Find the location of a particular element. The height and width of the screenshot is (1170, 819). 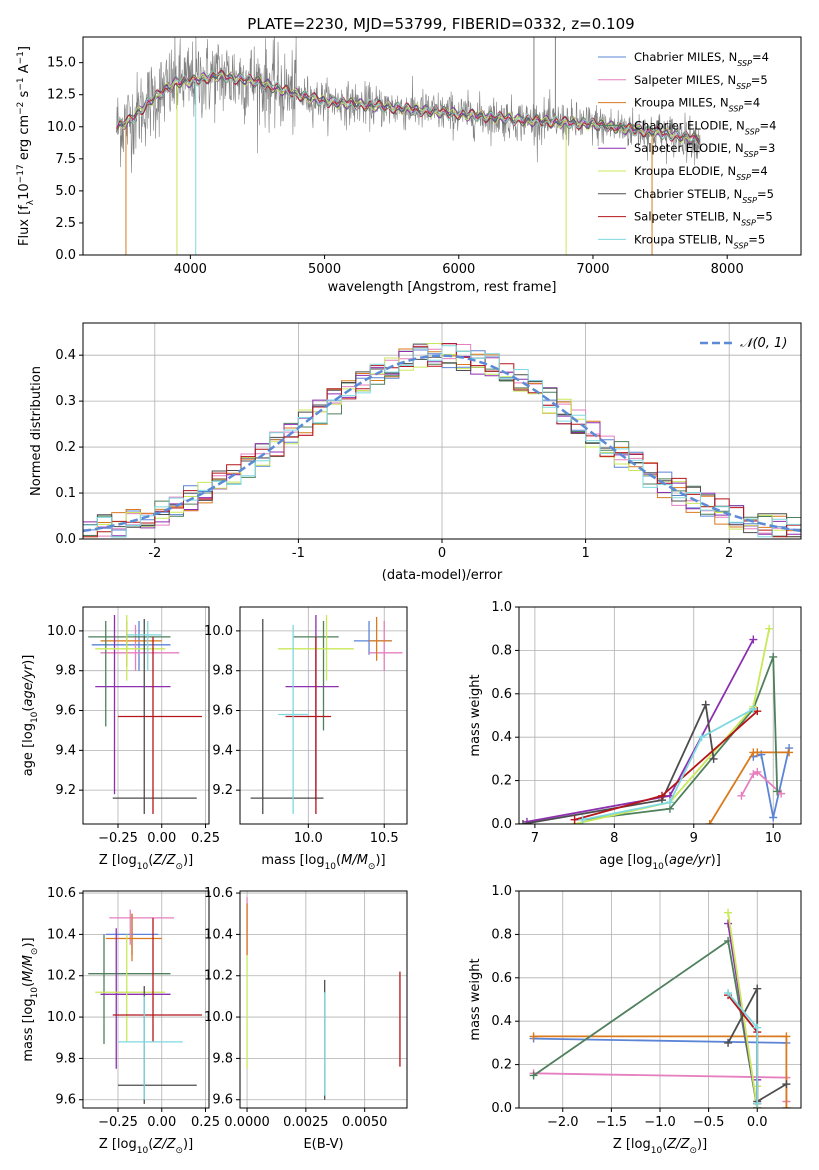

y-tick-label: 0.8 is located at coordinates (501, 650).